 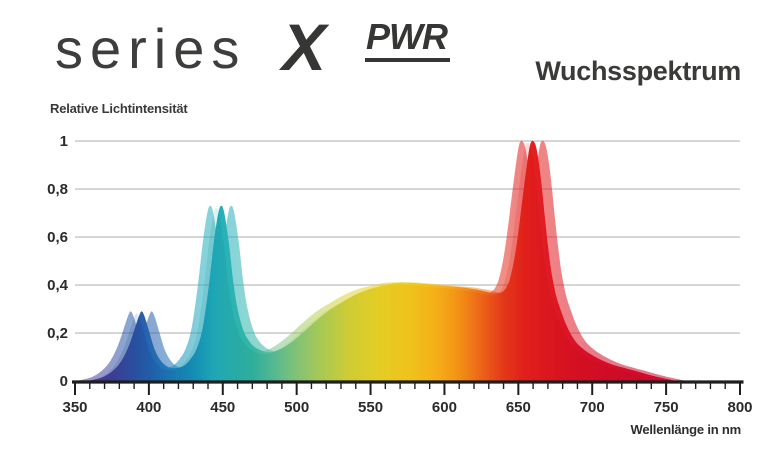 What do you see at coordinates (686, 429) in the screenshot?
I see `x-axis-label: Wellenlänge in nm` at bounding box center [686, 429].